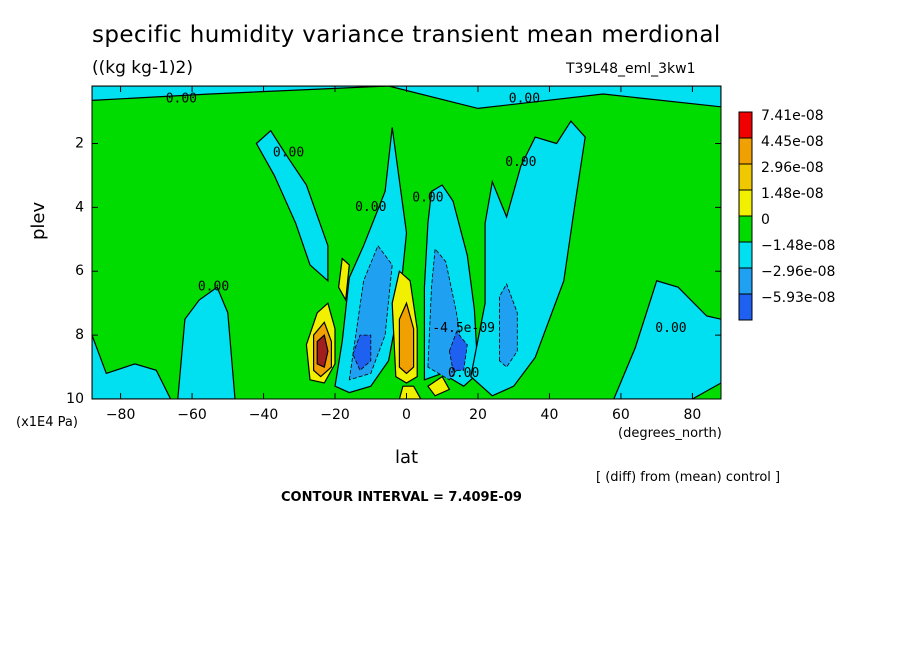  What do you see at coordinates (478, 415) in the screenshot?
I see `x-tick-label: 20` at bounding box center [478, 415].